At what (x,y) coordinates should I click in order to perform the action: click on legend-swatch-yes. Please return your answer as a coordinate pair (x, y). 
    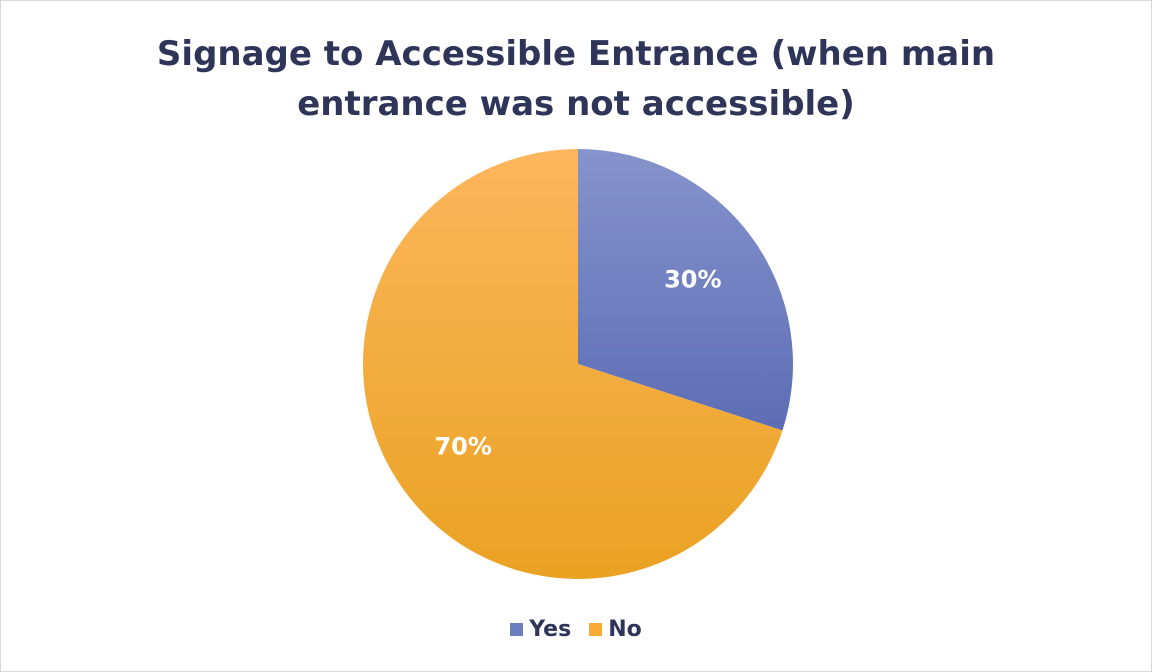
    Looking at the image, I should click on (517, 629).